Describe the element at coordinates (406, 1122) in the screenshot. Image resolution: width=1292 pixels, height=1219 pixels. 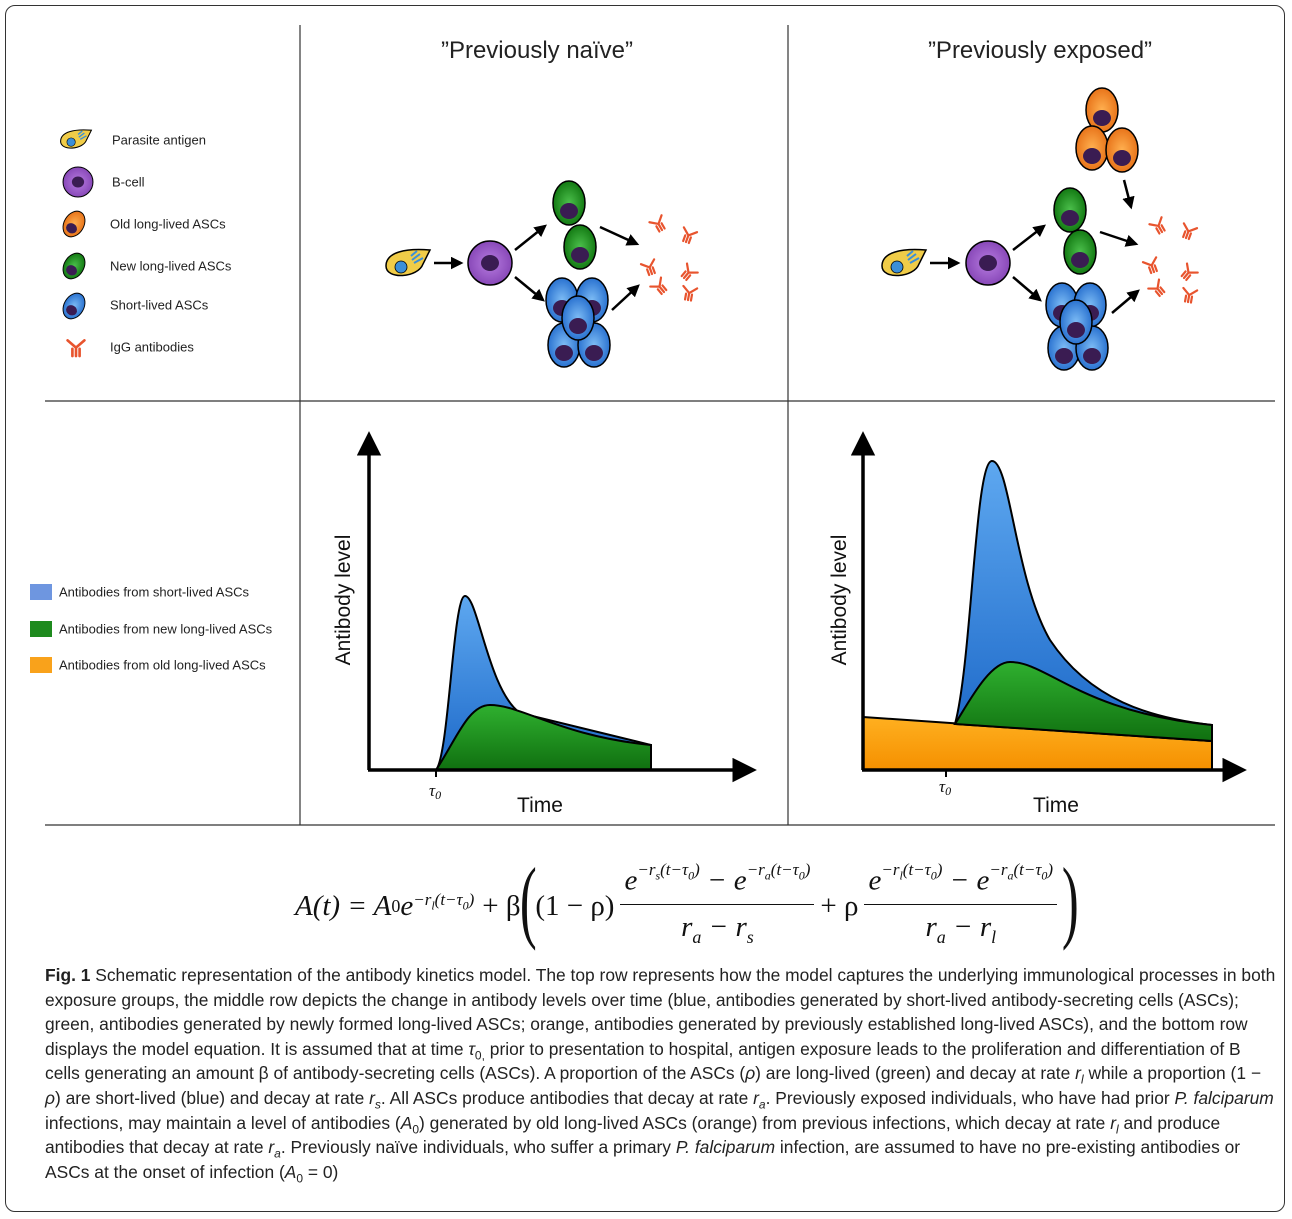
I see `text: A` at that location.